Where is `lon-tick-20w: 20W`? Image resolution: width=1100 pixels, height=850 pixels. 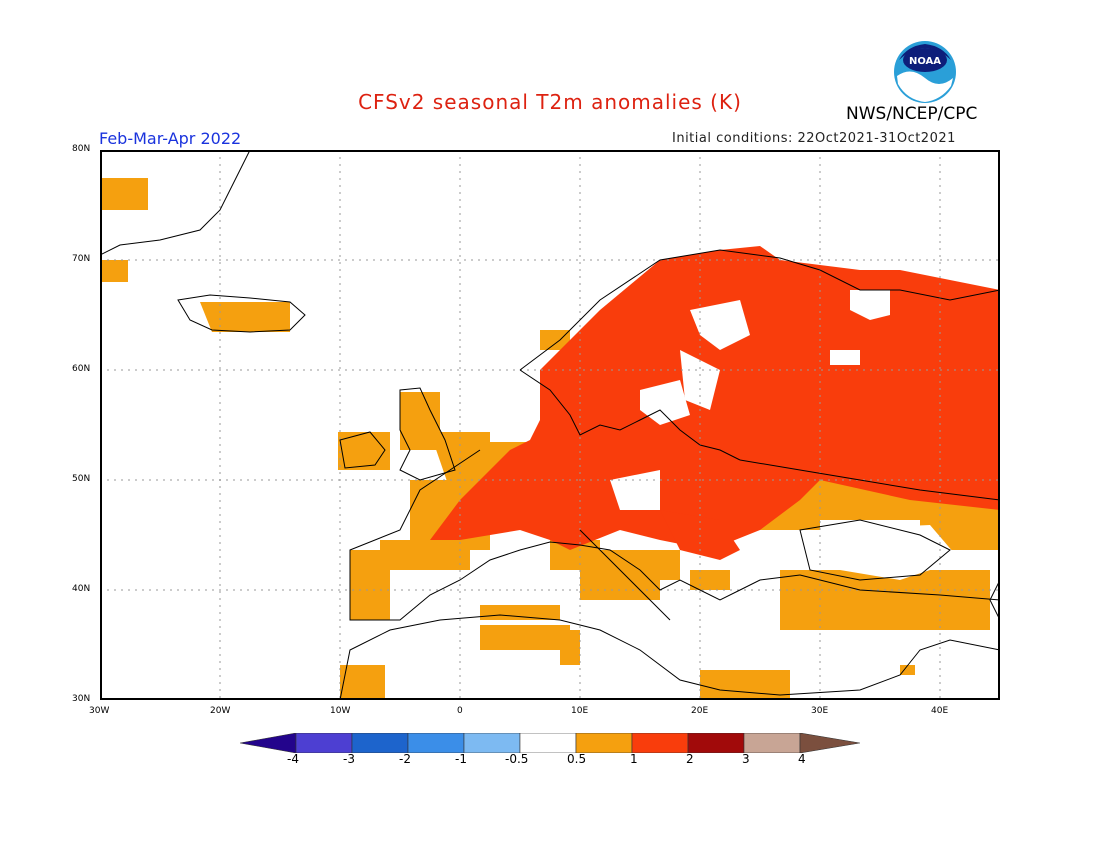 lon-tick-20w: 20W is located at coordinates (220, 711).